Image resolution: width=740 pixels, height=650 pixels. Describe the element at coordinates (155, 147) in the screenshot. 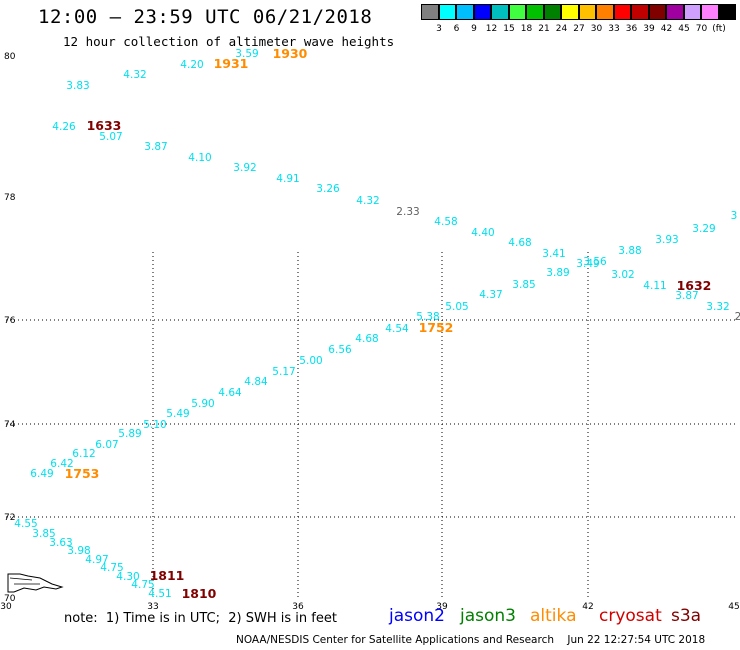

I see `wave-height-label: 3.87` at that location.